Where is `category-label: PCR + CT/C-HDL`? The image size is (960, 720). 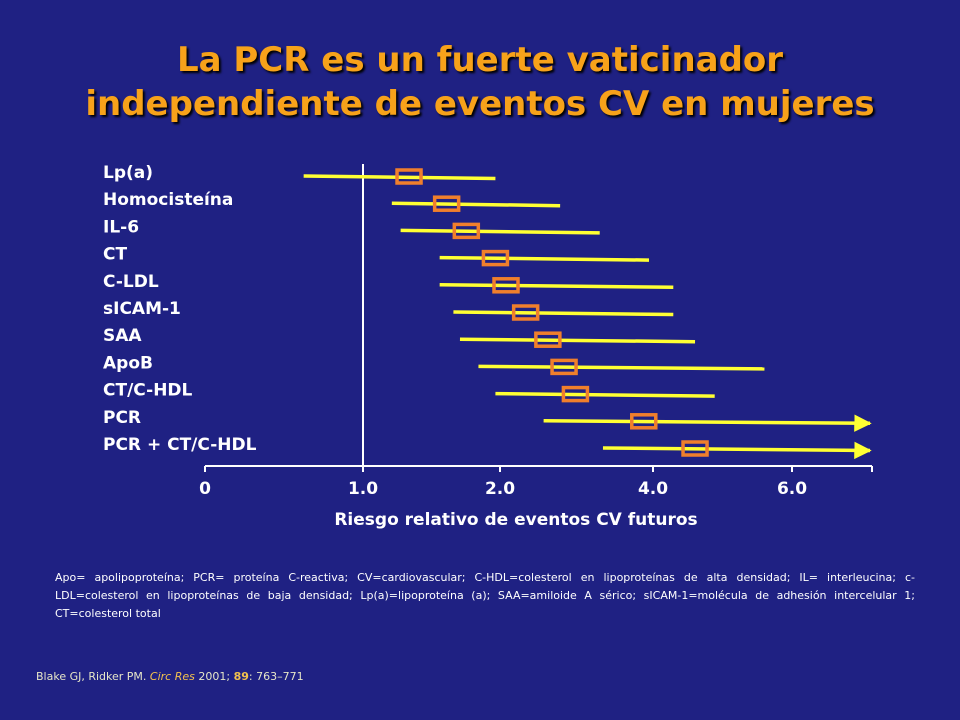
category-label: PCR + CT/C-HDL is located at coordinates (180, 445).